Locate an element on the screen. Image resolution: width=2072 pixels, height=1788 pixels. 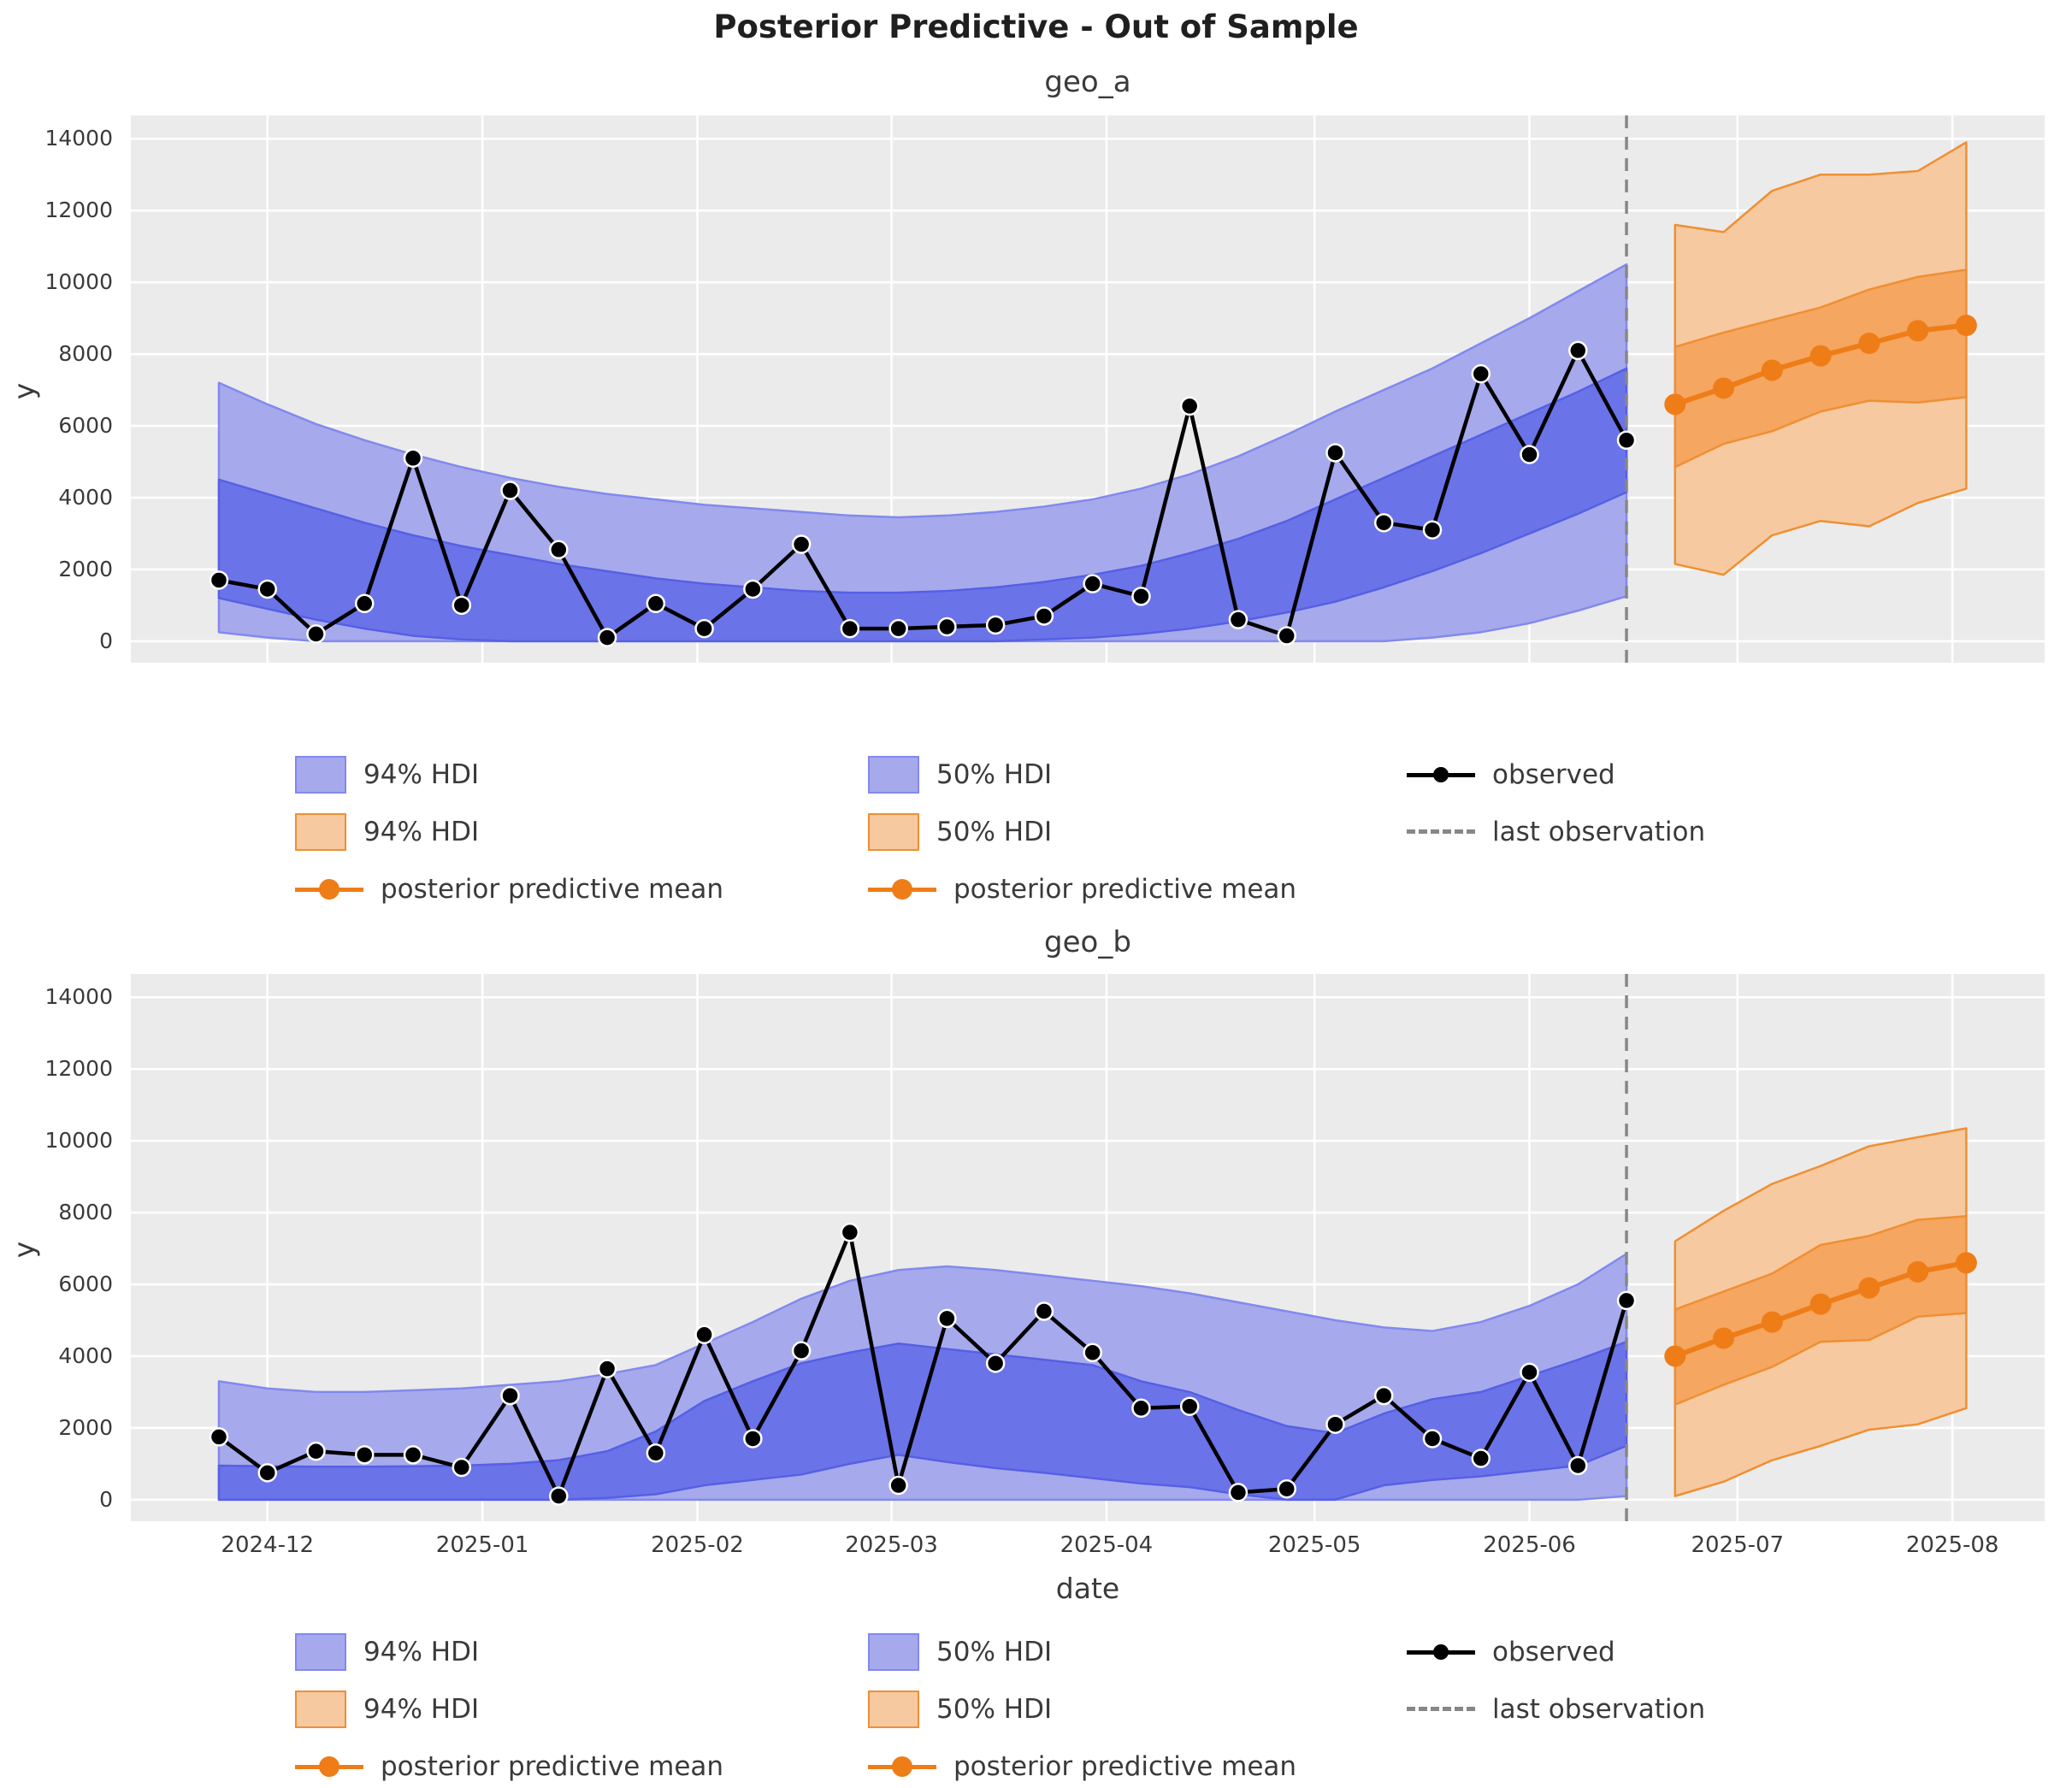
panel-title-geo-a: geo_a is located at coordinates (1087, 82).